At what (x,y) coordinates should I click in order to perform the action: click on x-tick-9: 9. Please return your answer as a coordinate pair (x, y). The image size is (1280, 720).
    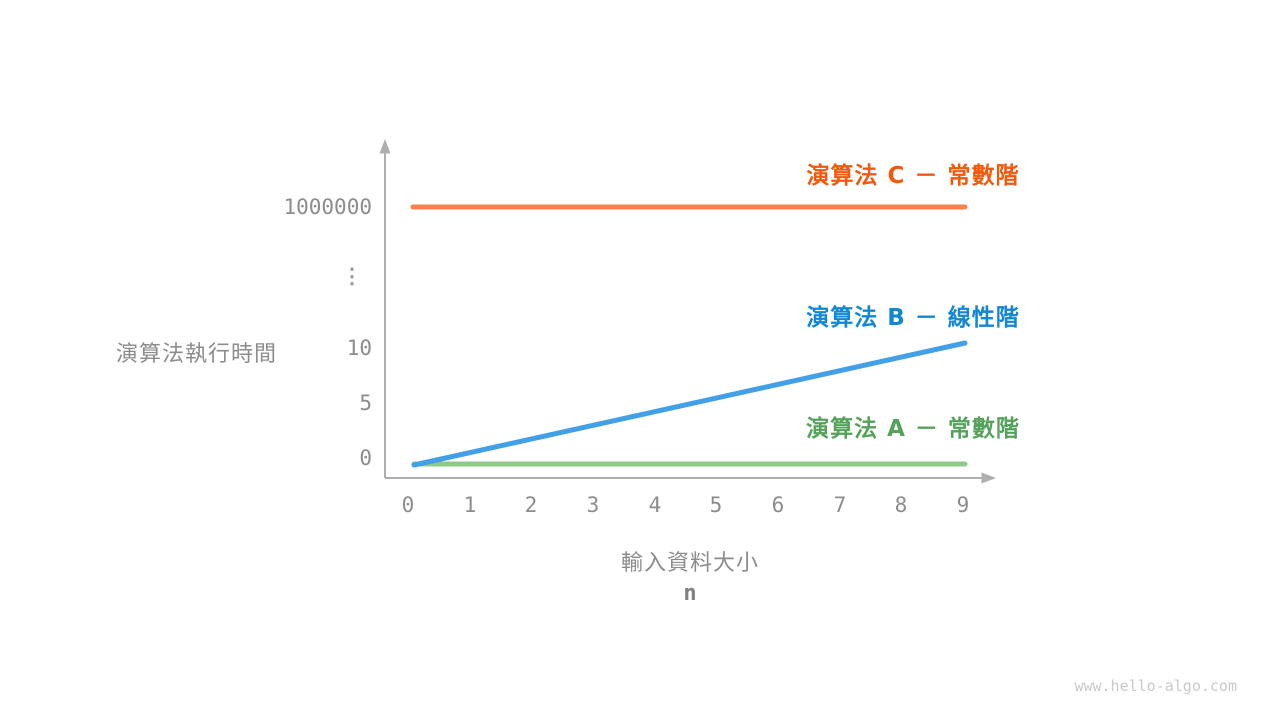
    Looking at the image, I should click on (963, 505).